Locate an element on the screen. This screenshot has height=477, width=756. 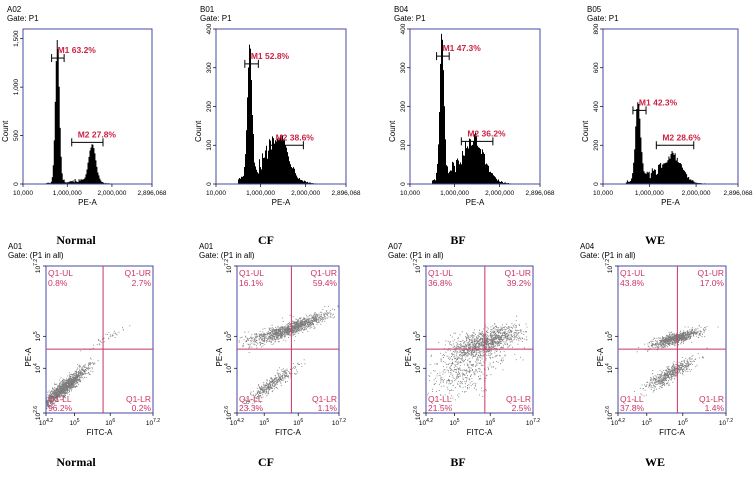
quadrant-ur-value: 2.7% is located at coordinates (142, 283).